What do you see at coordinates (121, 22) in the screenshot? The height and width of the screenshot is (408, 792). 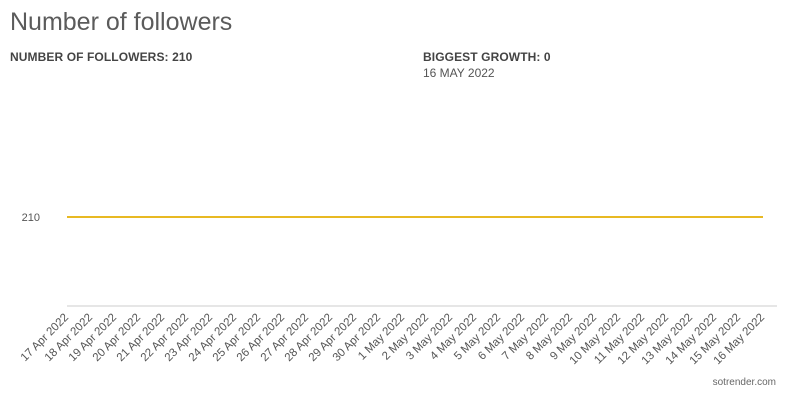 I see `chart-title: Number of followers` at bounding box center [121, 22].